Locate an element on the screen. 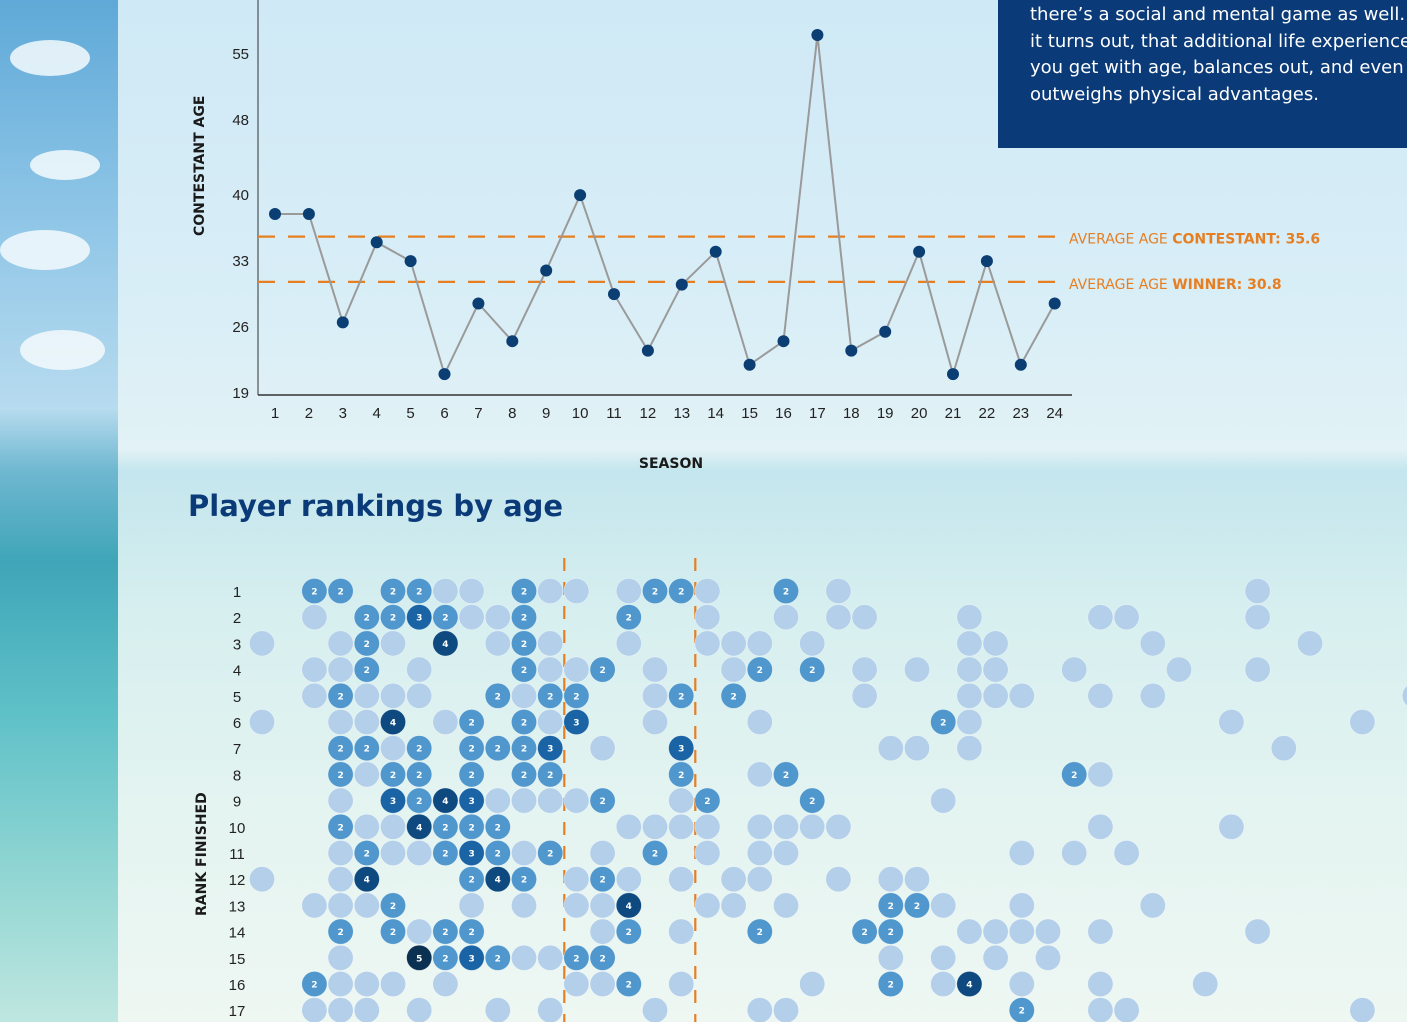 Image resolution: width=1407 pixels, height=1022 pixels. x-tick-label: 23 is located at coordinates (1020, 413).